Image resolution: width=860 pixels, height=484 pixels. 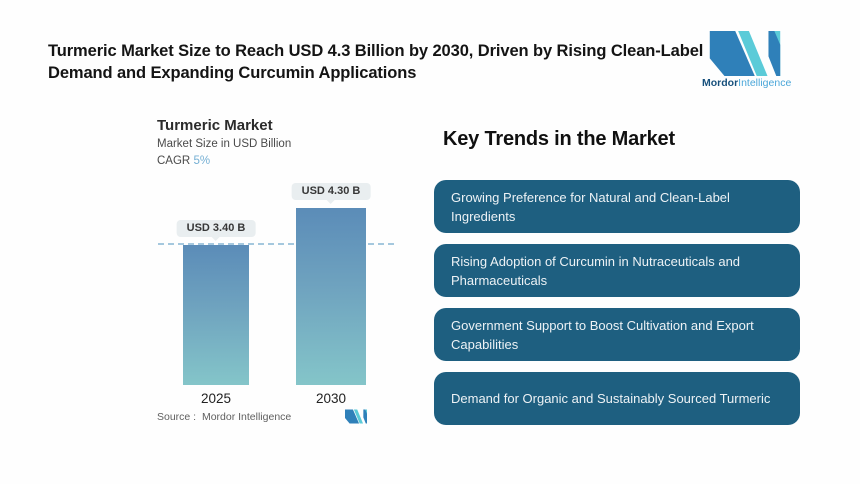 I want to click on source-value: Mordor Intelligence, so click(x=246, y=417).